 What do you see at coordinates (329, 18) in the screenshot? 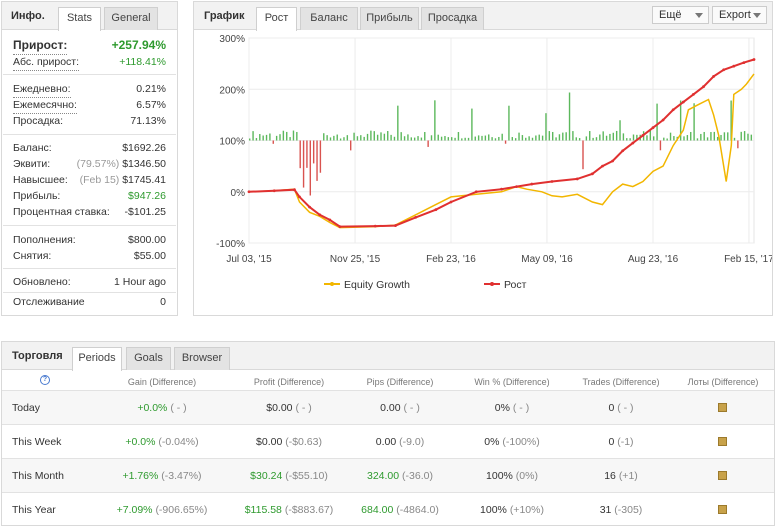
I see `tab-balance: Баланс` at bounding box center [329, 18].